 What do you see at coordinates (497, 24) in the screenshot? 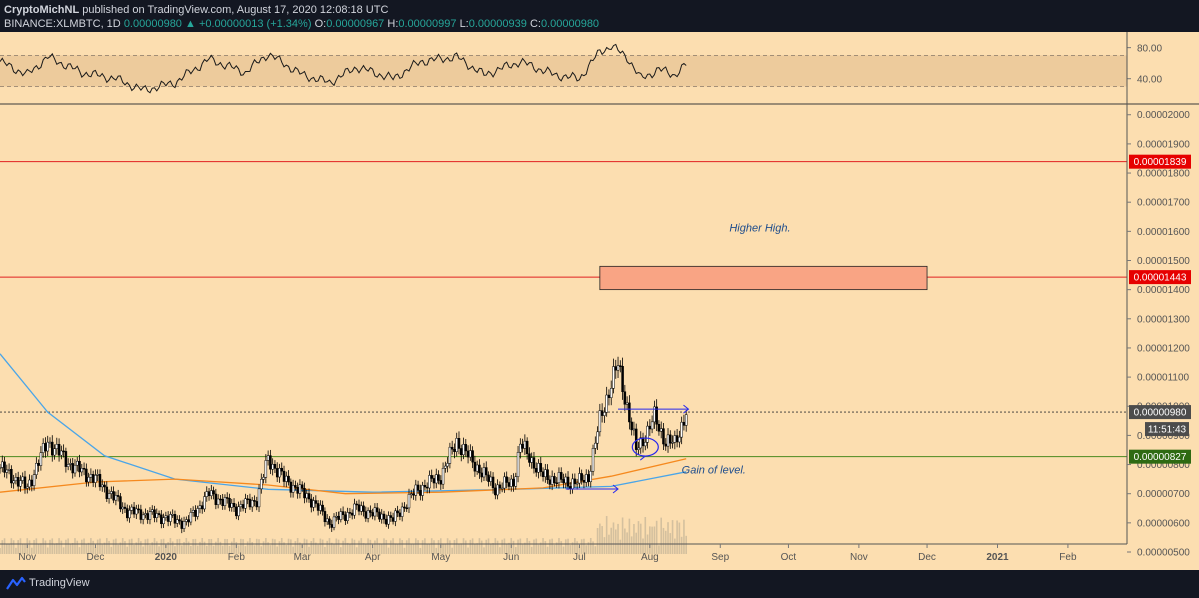
I see `low-value: 0.00000939` at bounding box center [497, 24].